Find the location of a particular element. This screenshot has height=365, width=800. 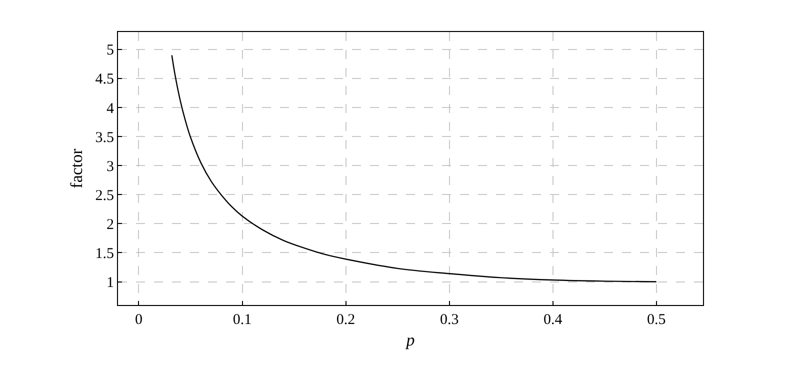

x-tick-label: 0.4 is located at coordinates (553, 320).